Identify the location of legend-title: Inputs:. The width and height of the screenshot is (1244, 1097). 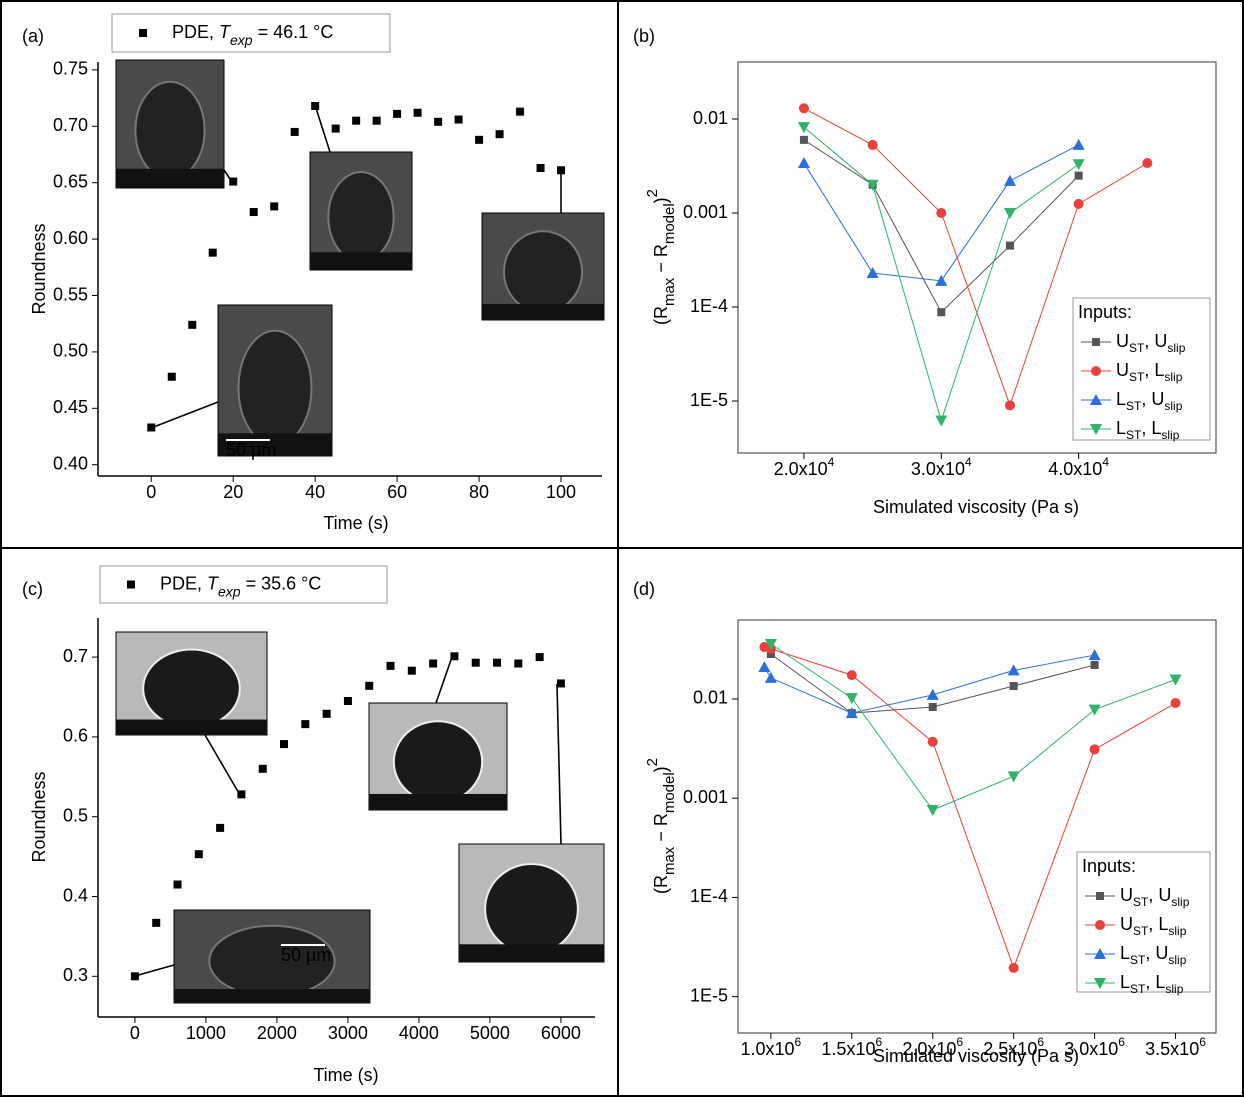
(1109, 866).